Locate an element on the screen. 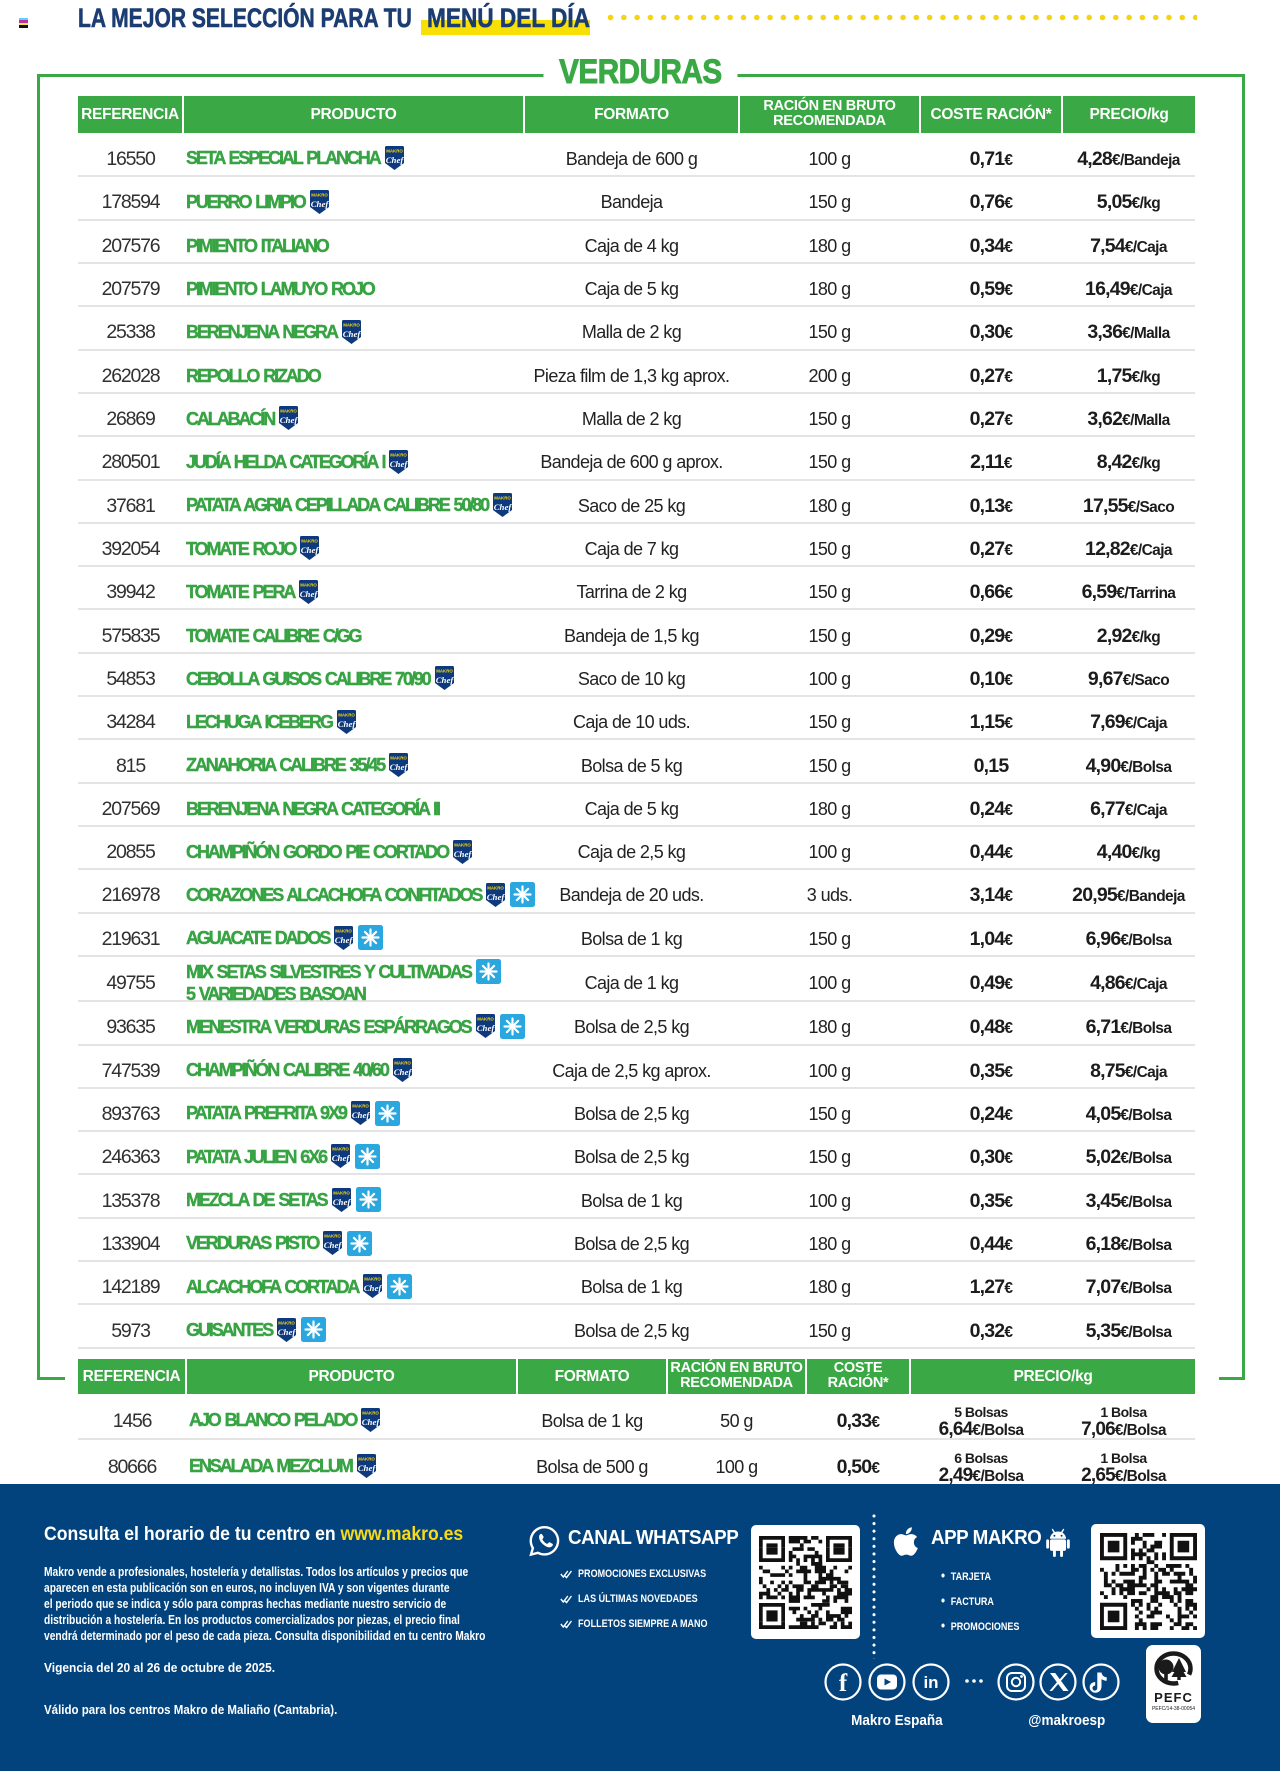 The image size is (1280, 1771). svg-text: f is located at coordinates (843, 1683).